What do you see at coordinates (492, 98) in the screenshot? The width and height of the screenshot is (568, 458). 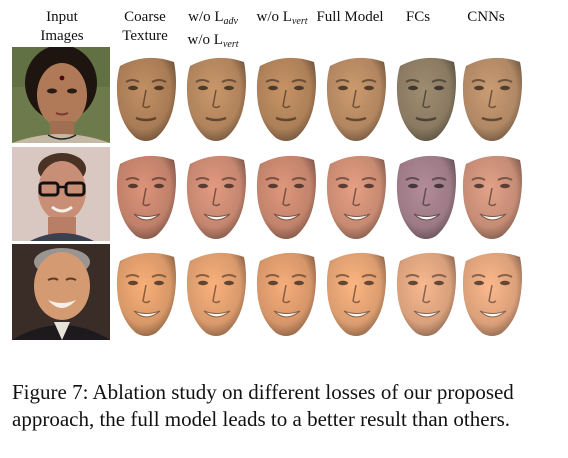 I see `face-render-1-cnns` at bounding box center [492, 98].